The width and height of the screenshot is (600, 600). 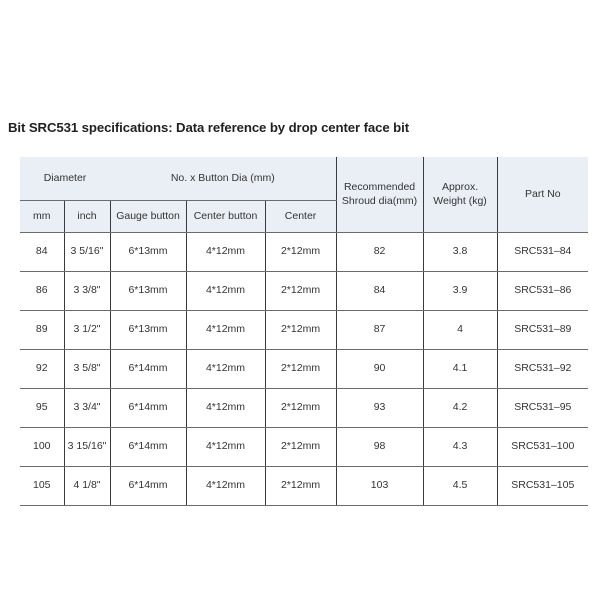 What do you see at coordinates (460, 447) in the screenshot?
I see `cell-weight: 4.3` at bounding box center [460, 447].